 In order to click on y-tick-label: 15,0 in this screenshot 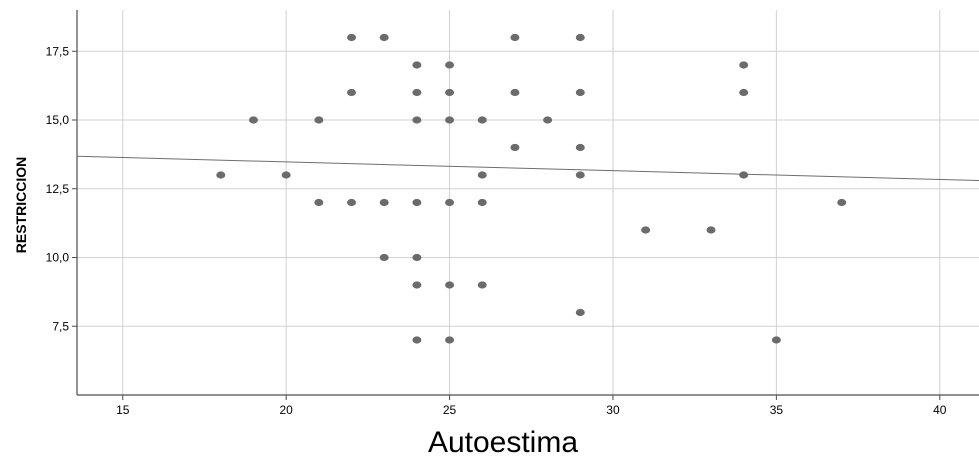, I will do `click(58, 120)`.